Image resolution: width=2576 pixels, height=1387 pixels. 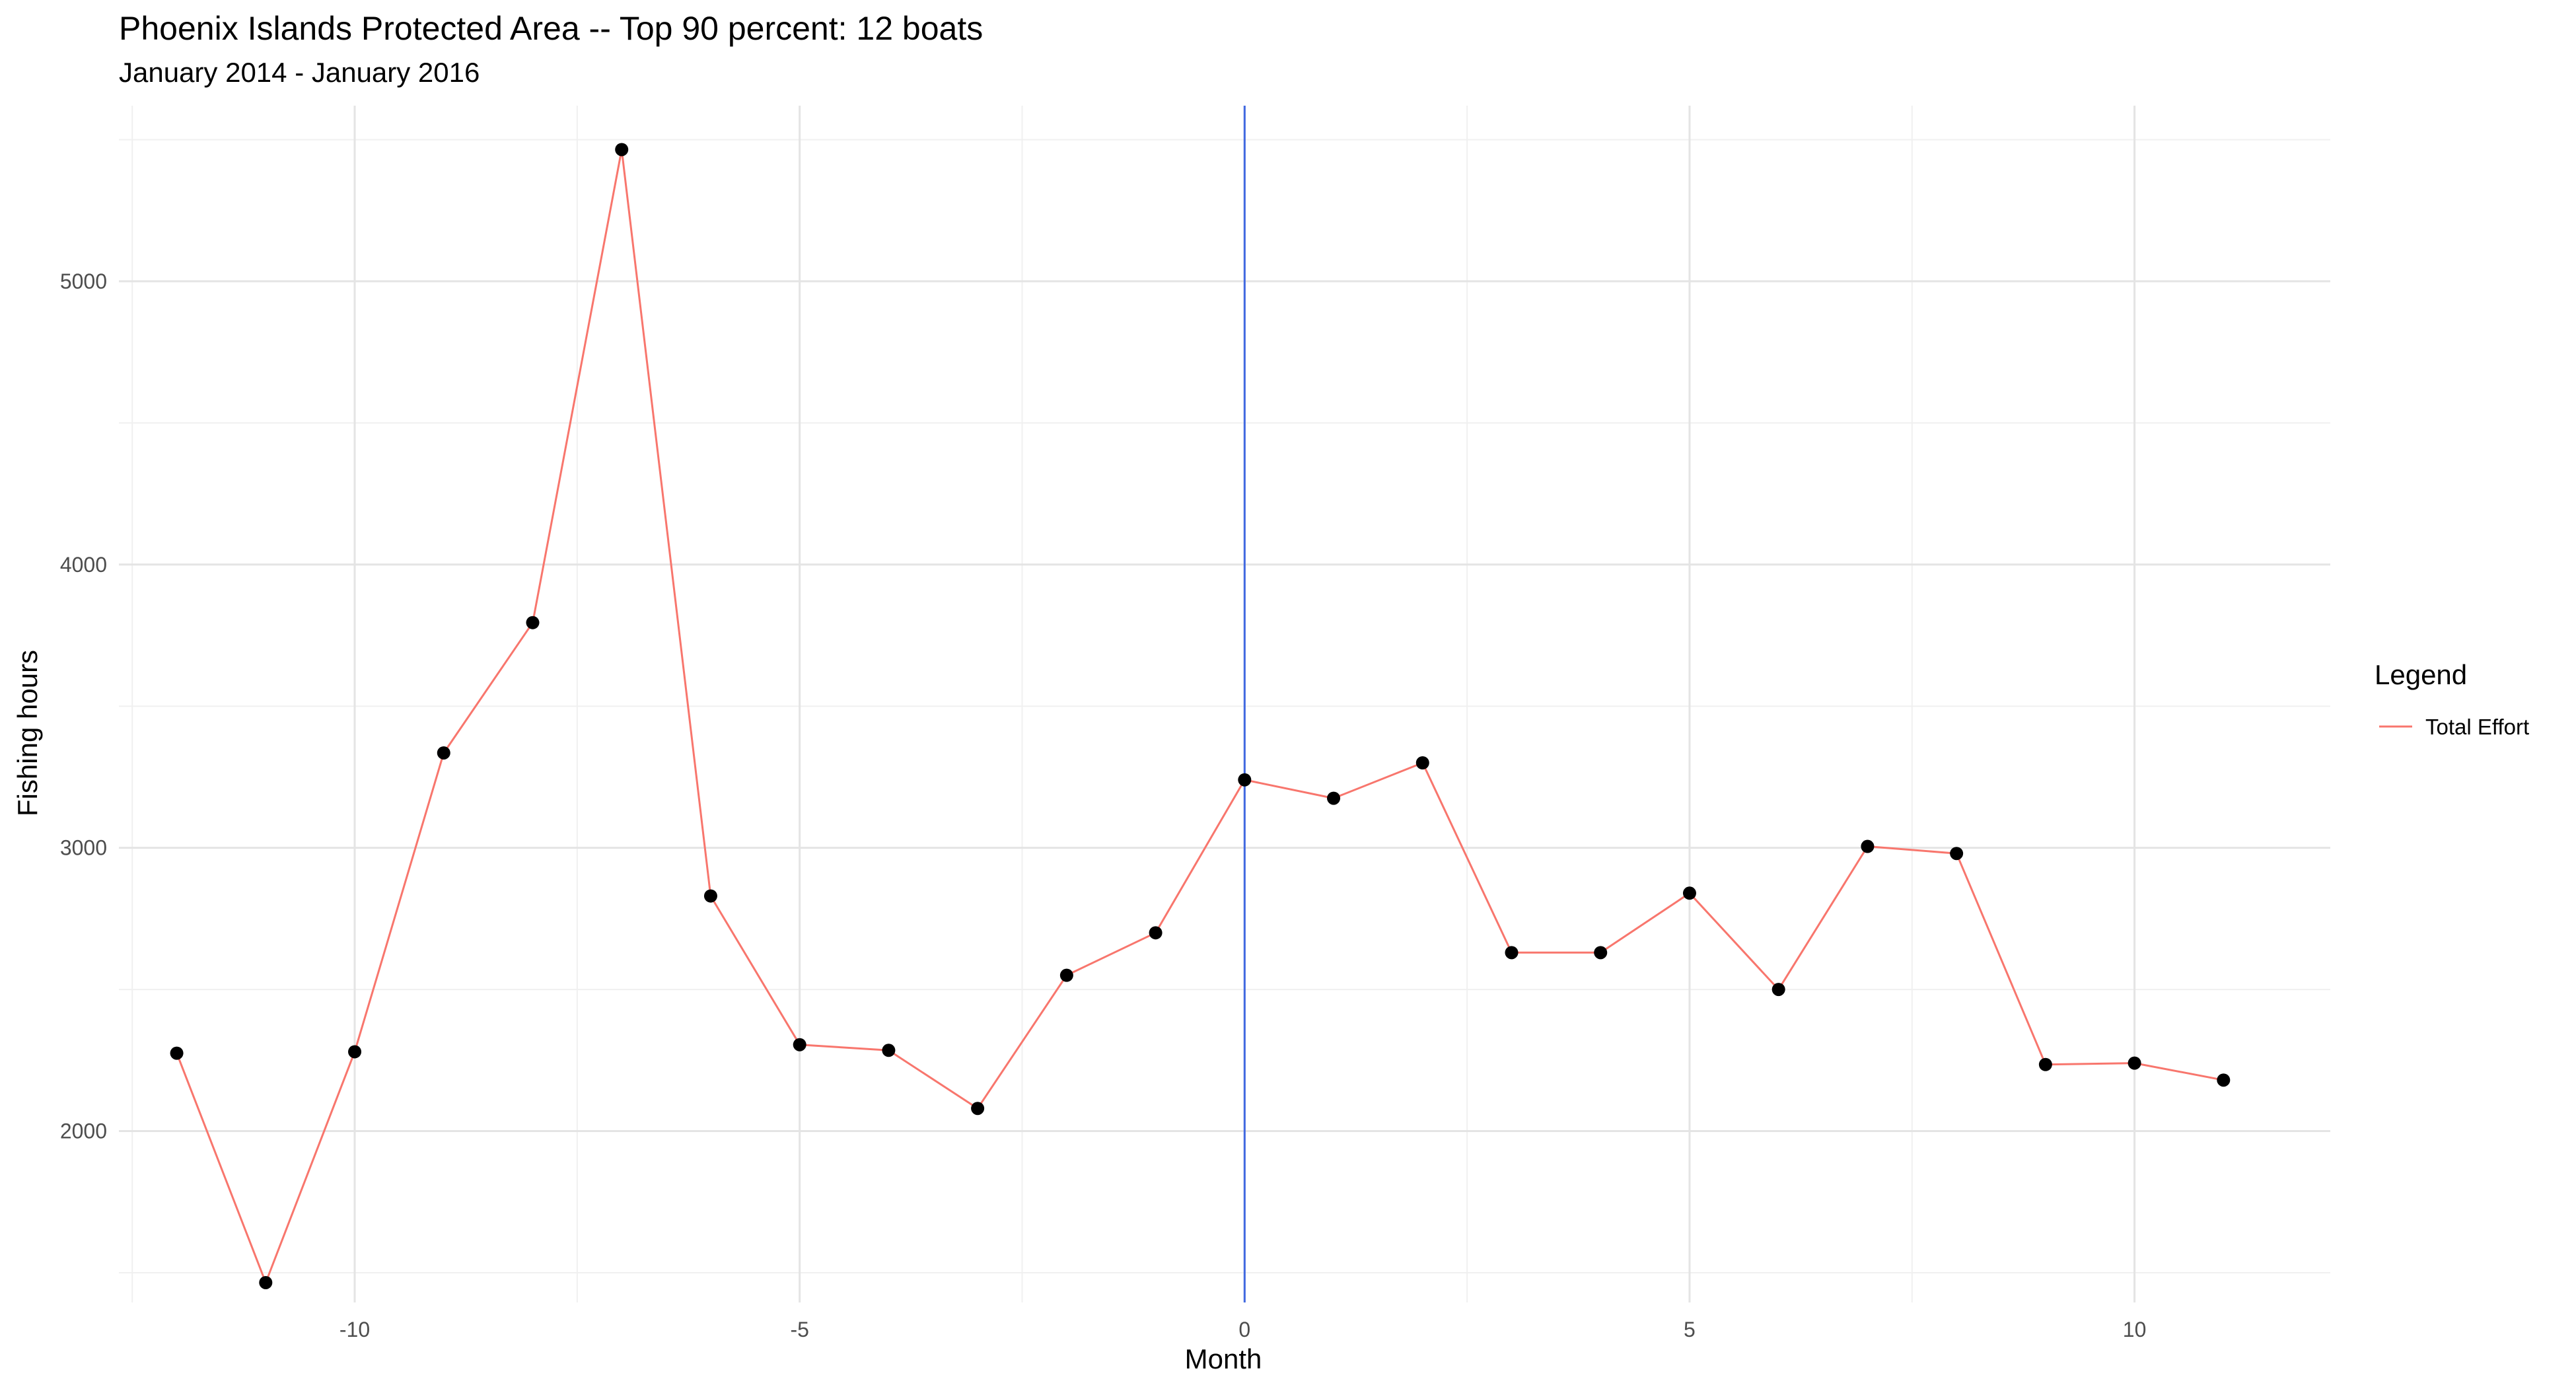 What do you see at coordinates (83, 281) in the screenshot?
I see `y-tick-label: 5000` at bounding box center [83, 281].